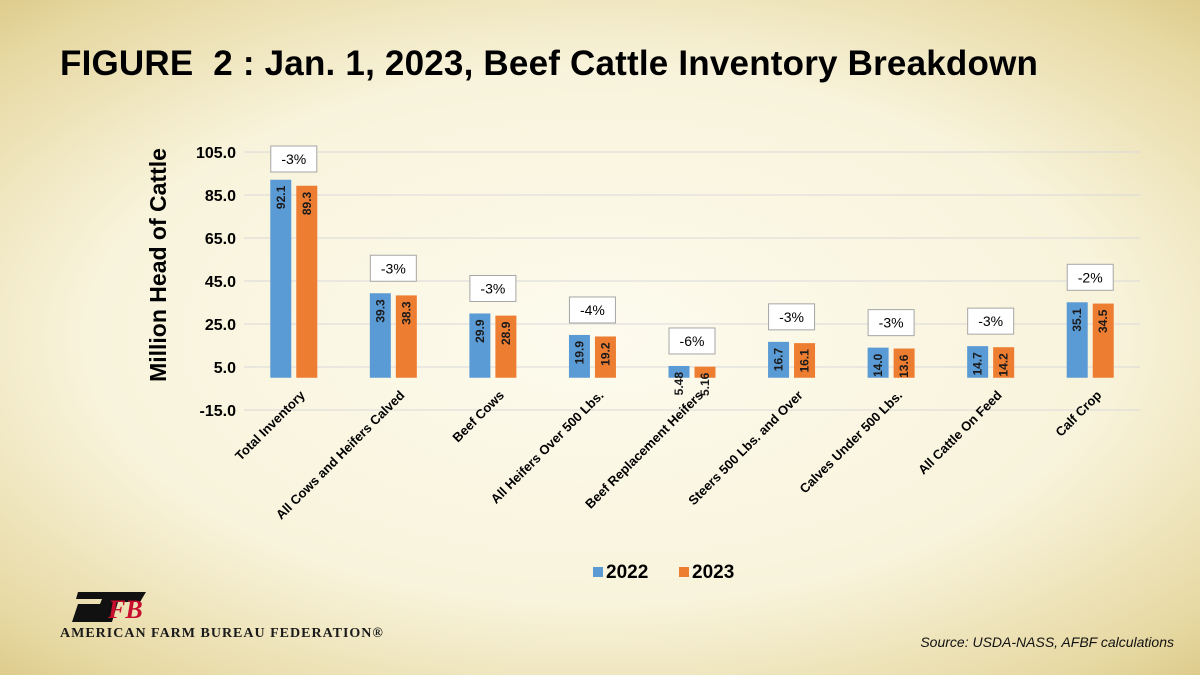 The image size is (1200, 675). What do you see at coordinates (478, 417) in the screenshot?
I see `category-label: Beef Cows` at bounding box center [478, 417].